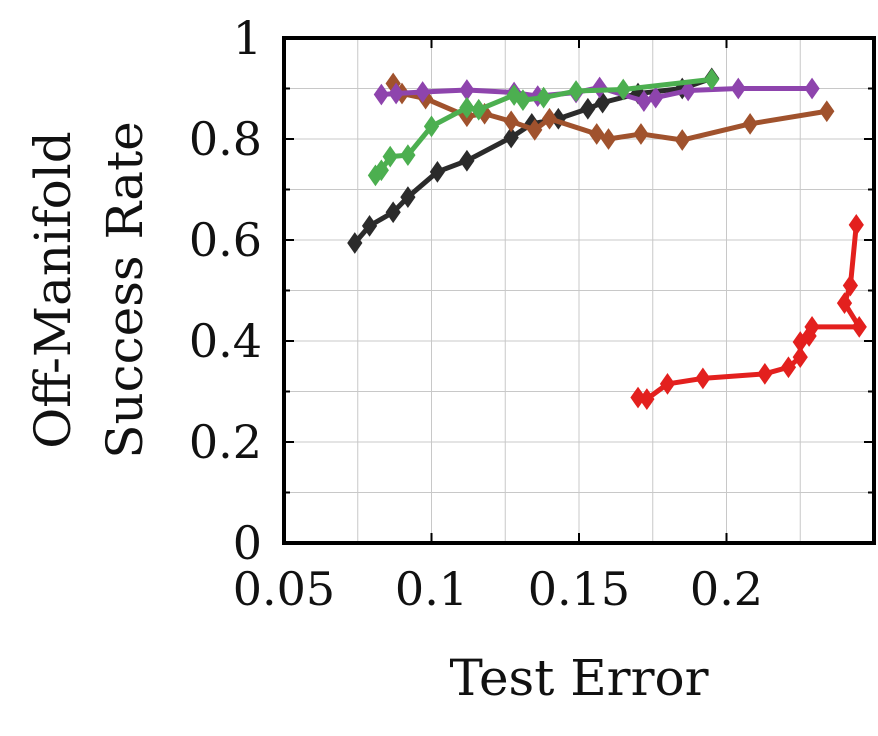 The width and height of the screenshot is (878, 736). I want to click on x-tick-label: 0.15, so click(579, 589).